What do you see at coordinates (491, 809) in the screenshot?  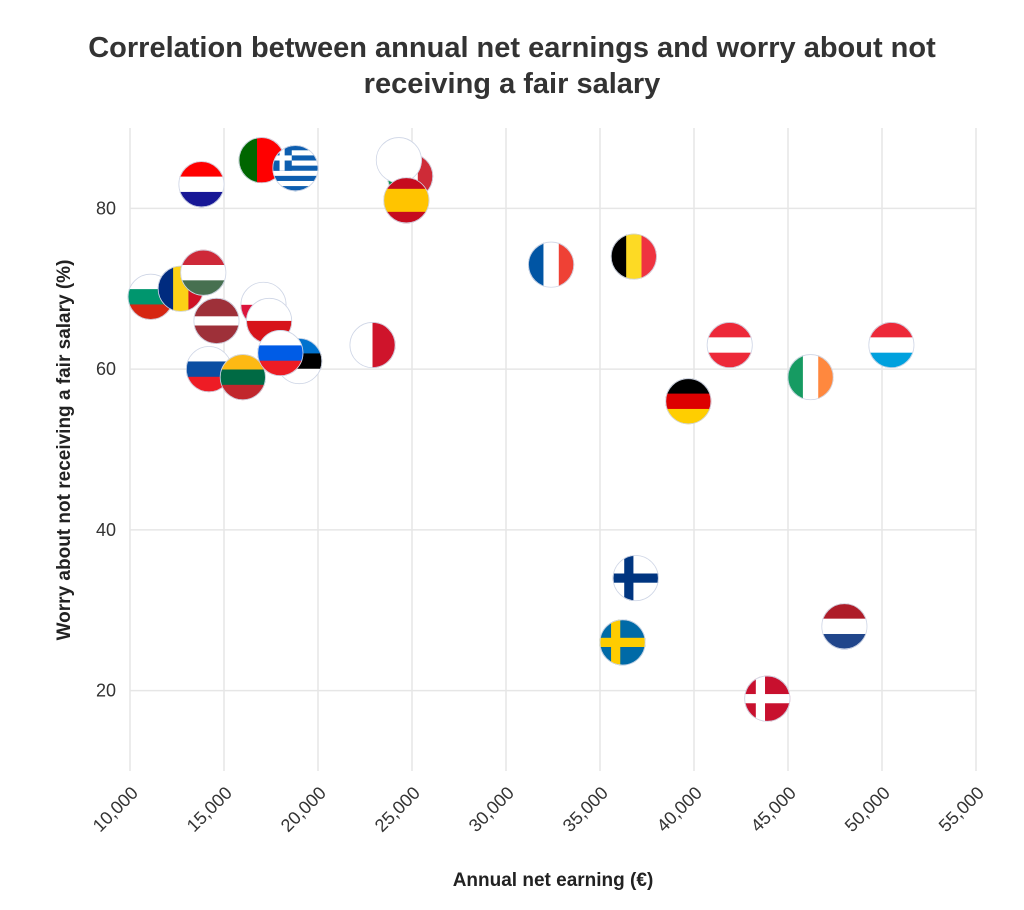 I see `x-tick-label: 30,000` at bounding box center [491, 809].